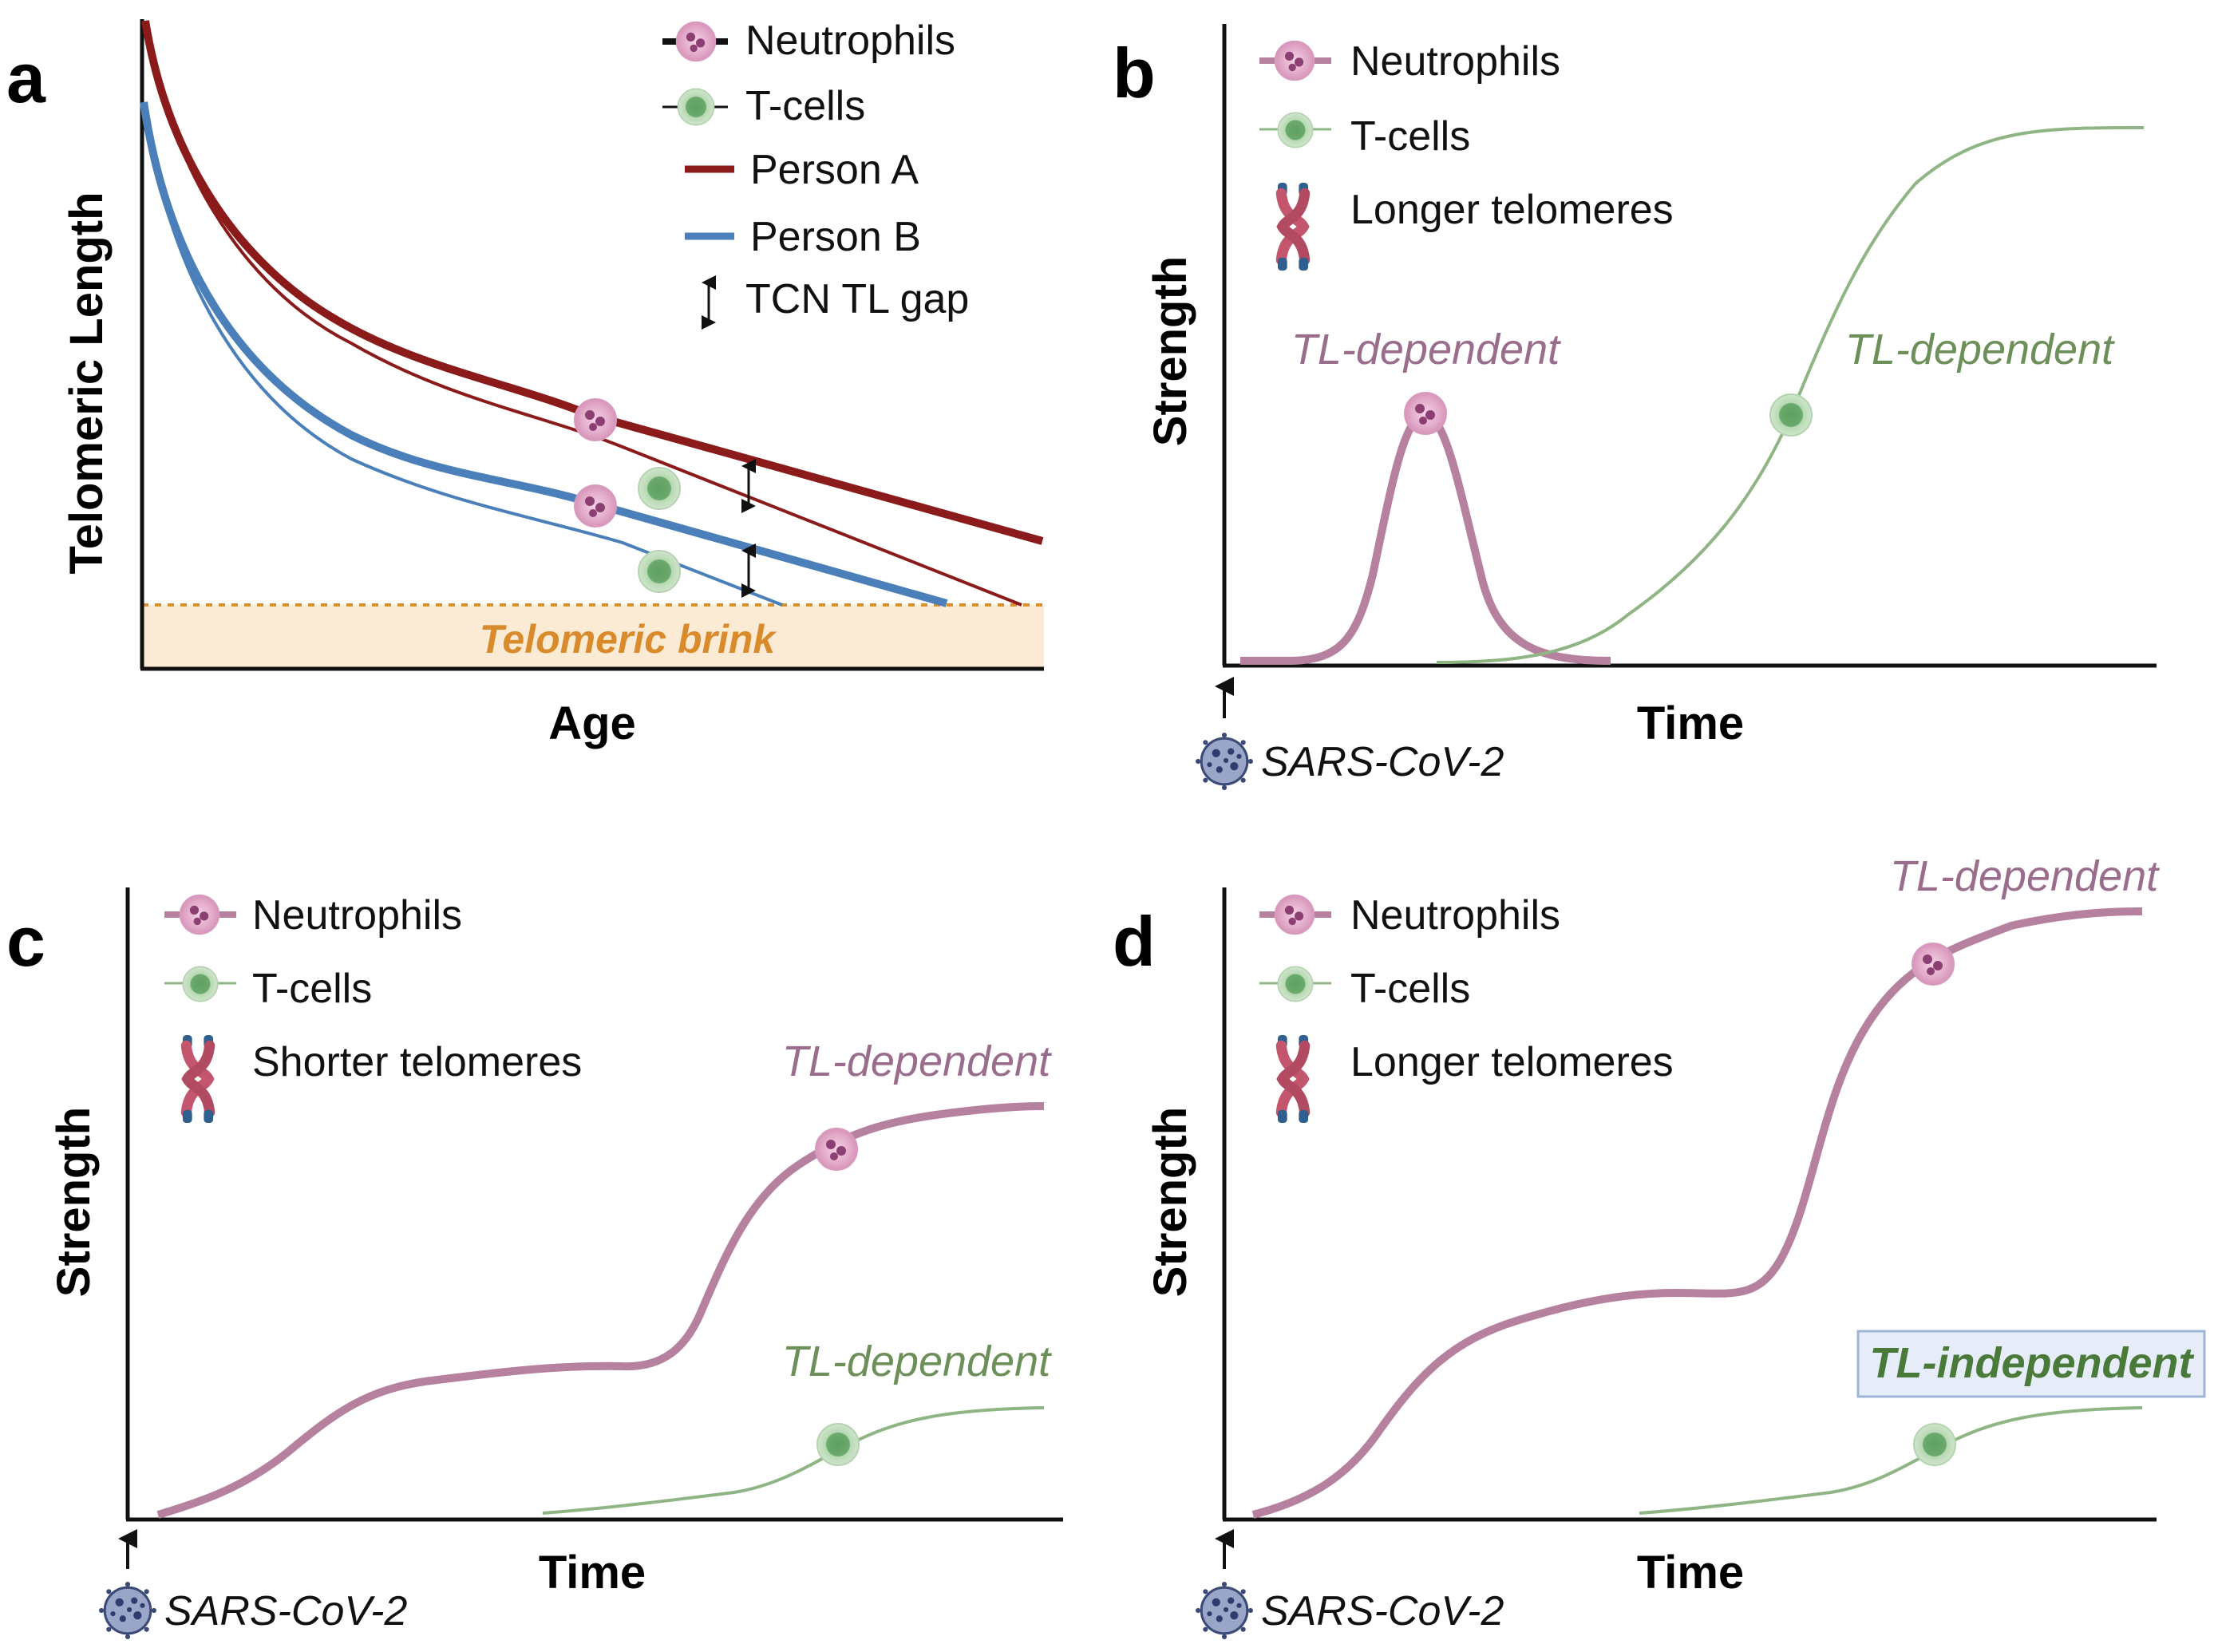 The width and height of the screenshot is (2214, 1652). I want to click on legend-b-tcell-icon, so click(1295, 130).